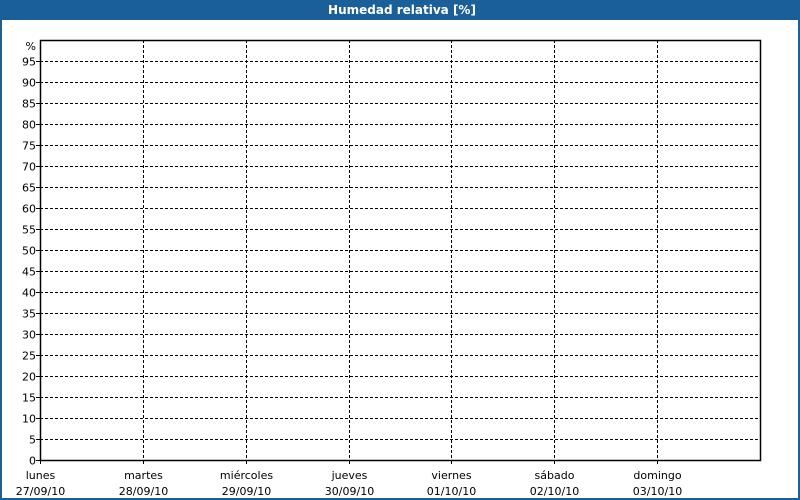 The image size is (800, 500). I want to click on y-tick-label: 65, so click(29, 188).